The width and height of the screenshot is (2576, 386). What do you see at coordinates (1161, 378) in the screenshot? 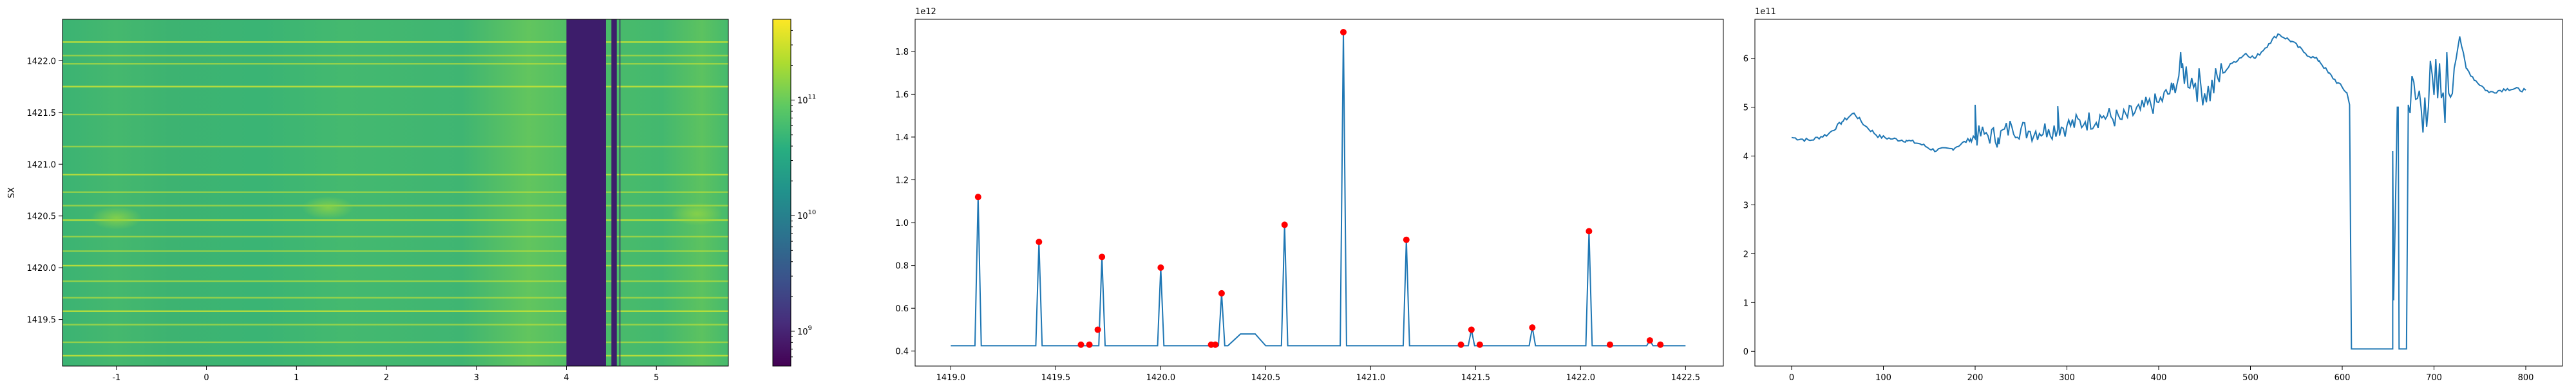
I see `peaks-x-tick-label: 1420.0` at bounding box center [1161, 378].